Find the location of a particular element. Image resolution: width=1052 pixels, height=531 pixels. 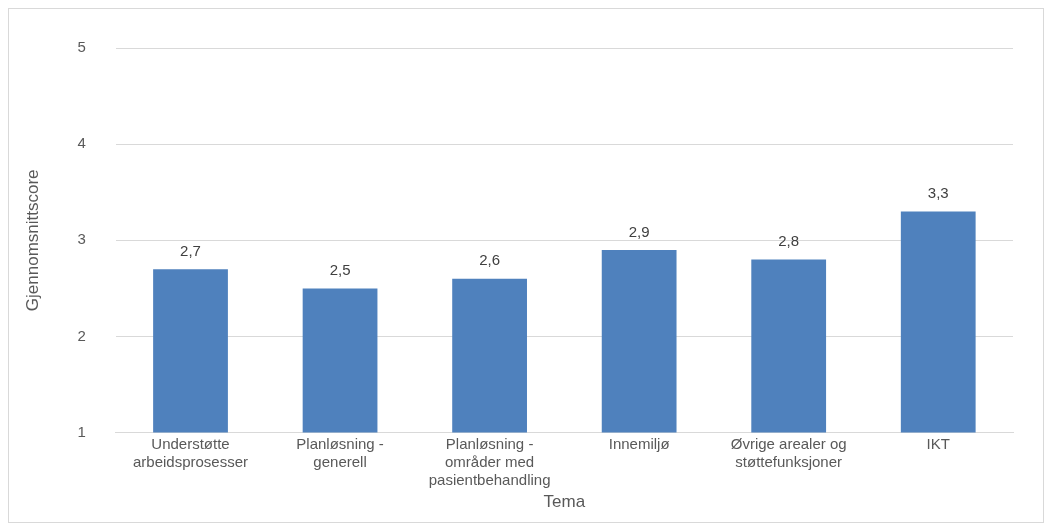

y-tick-label: 1 is located at coordinates (81, 431).